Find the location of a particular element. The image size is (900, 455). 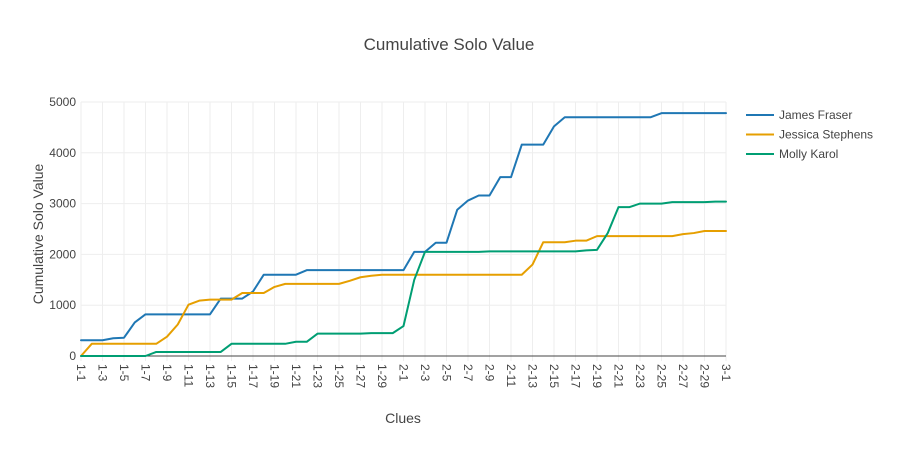

x-tick-label: 3-1 is located at coordinates (726, 373).